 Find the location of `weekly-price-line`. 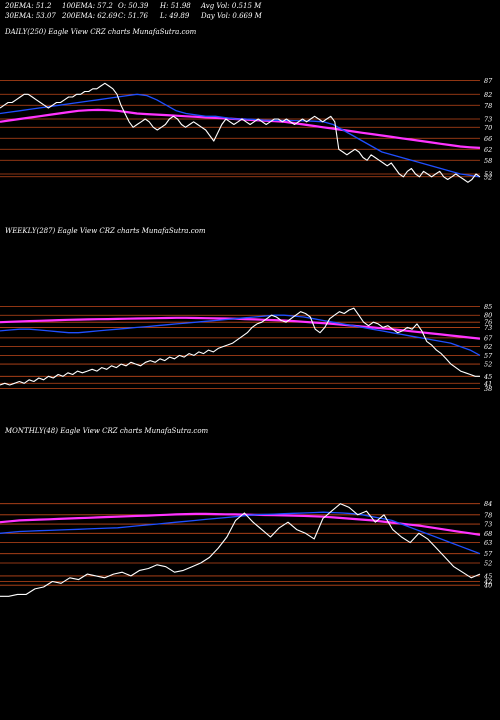

weekly-price-line is located at coordinates (240, 346).